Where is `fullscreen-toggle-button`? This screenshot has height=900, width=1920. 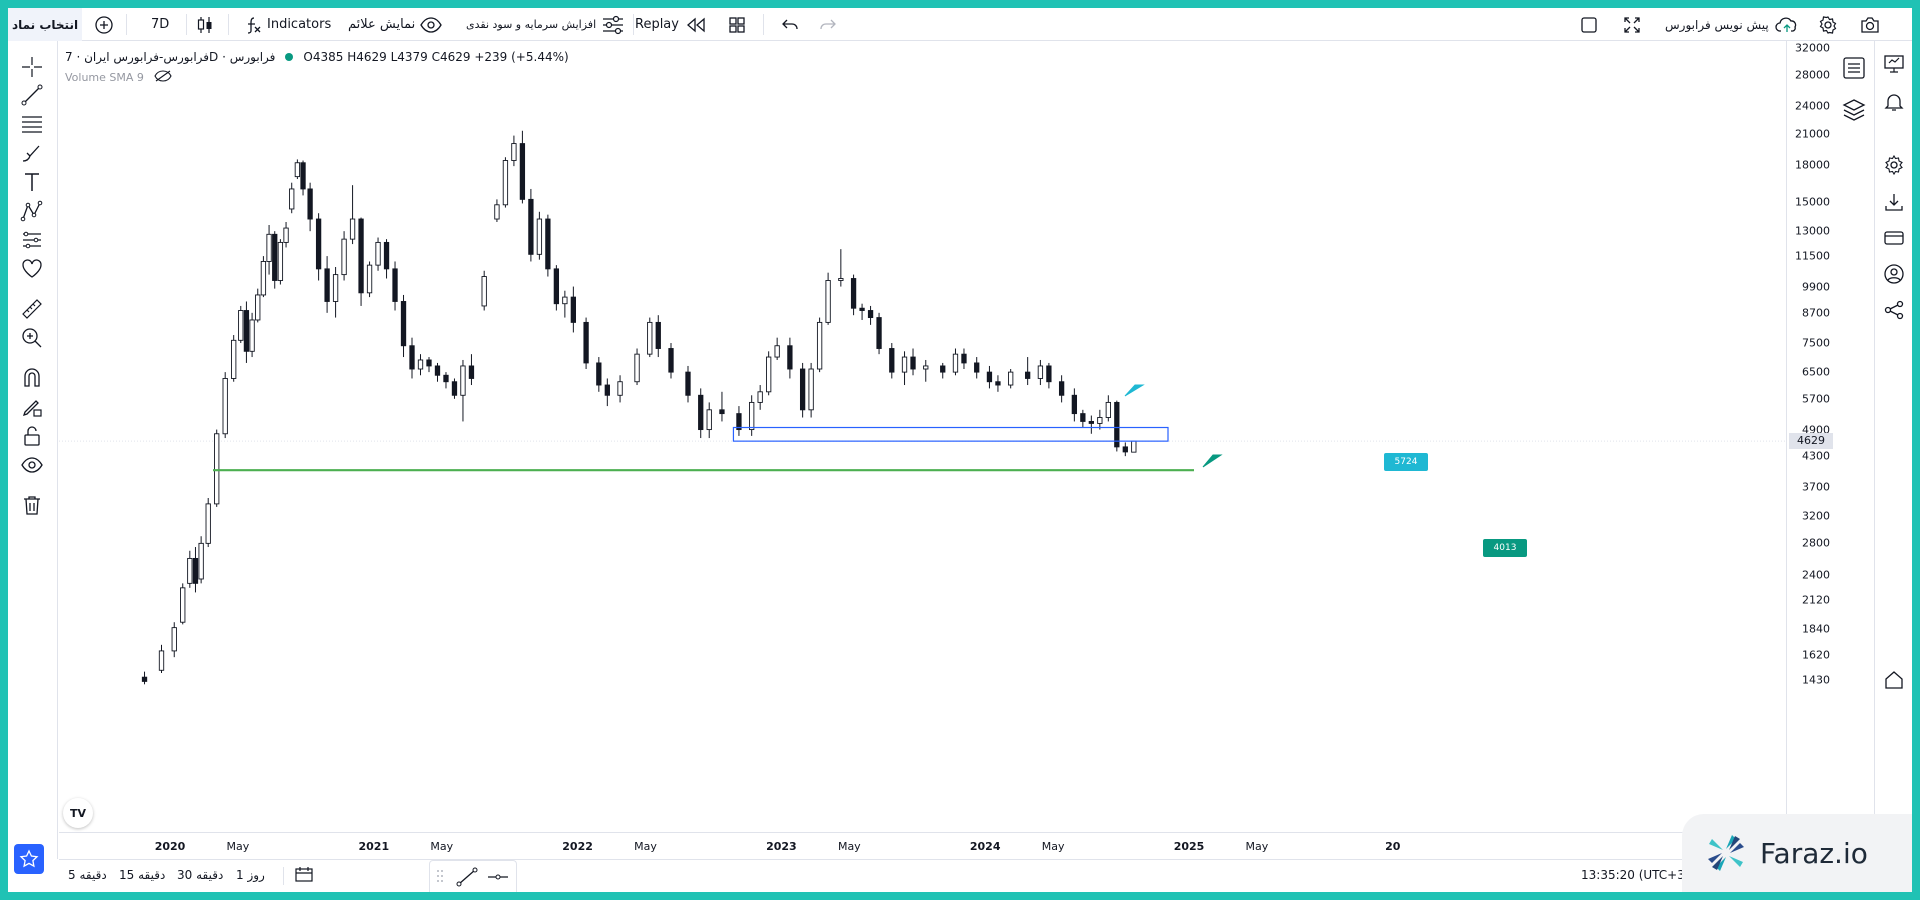 fullscreen-toggle-button is located at coordinates (1589, 24).